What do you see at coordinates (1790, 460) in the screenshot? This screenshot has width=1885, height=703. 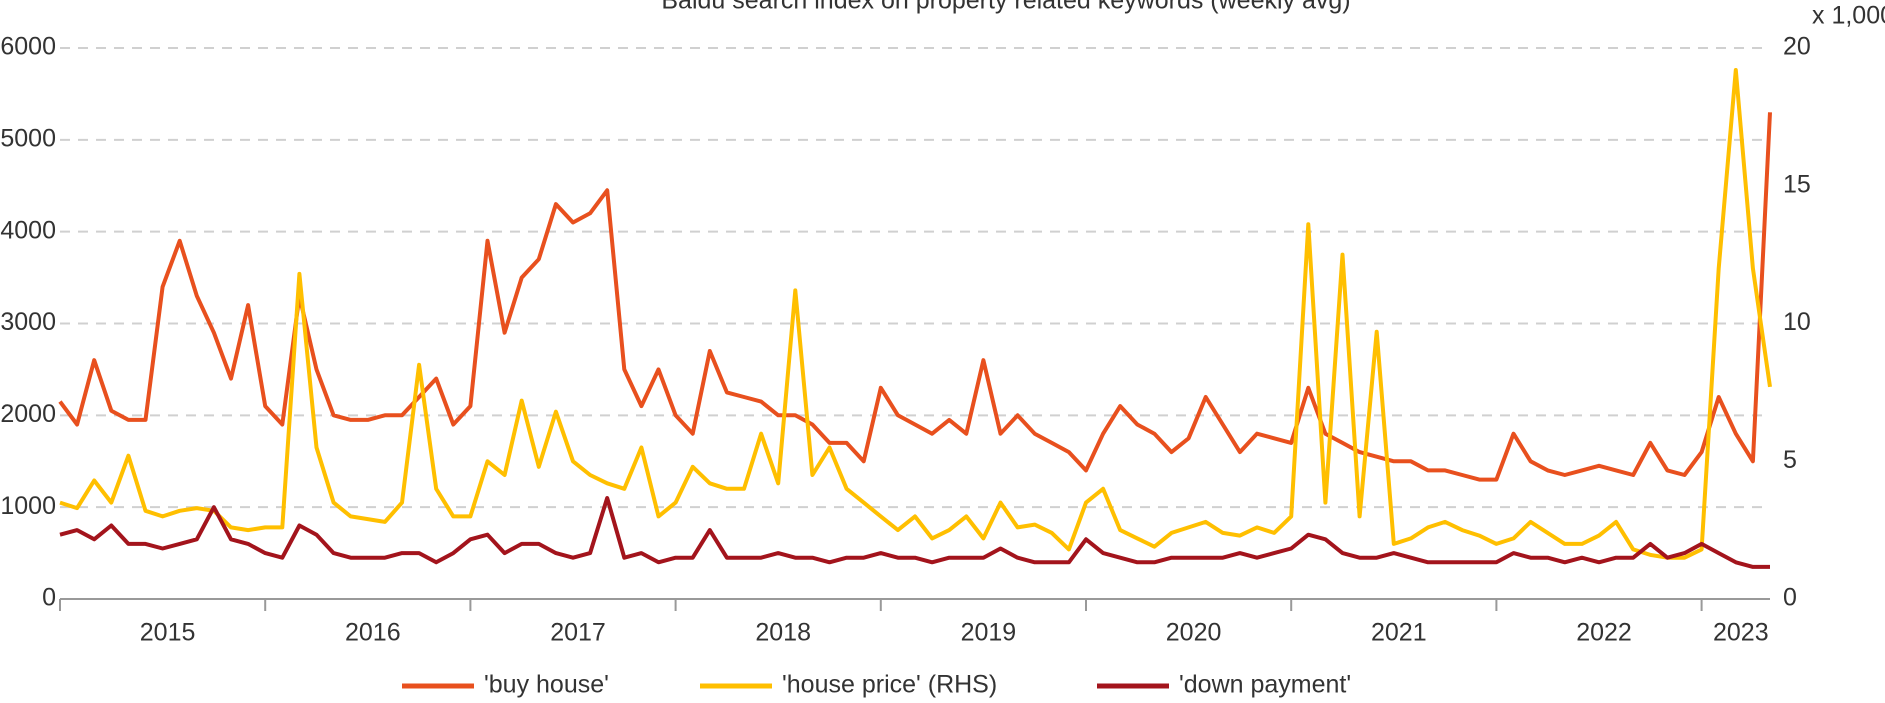 I see `y2-tick-label: 5` at bounding box center [1790, 460].